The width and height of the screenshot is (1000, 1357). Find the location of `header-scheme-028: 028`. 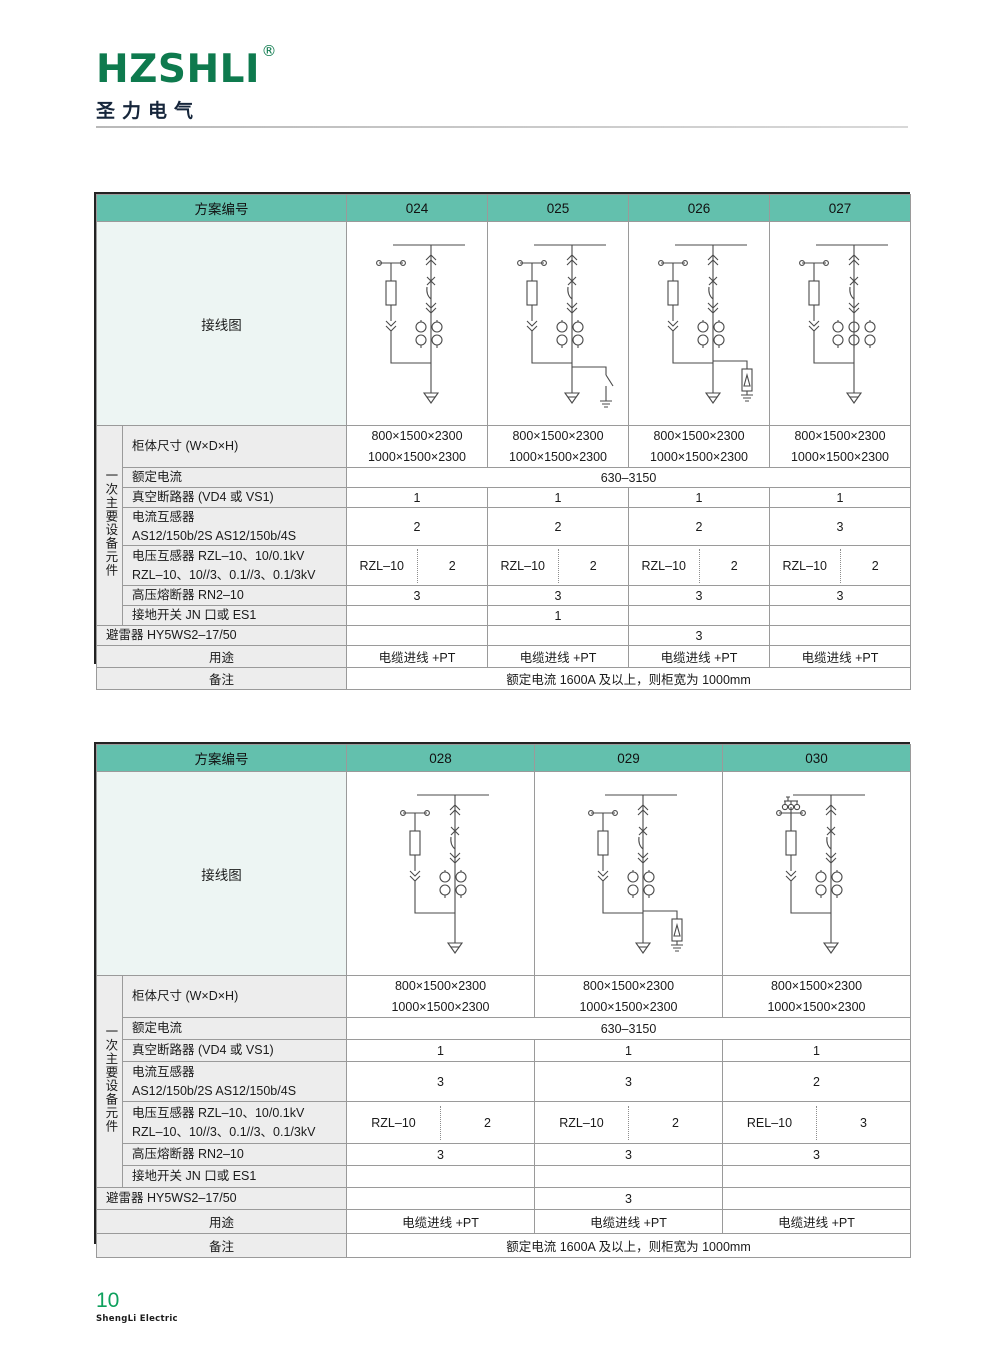

header-scheme-028: 028 is located at coordinates (440, 758).